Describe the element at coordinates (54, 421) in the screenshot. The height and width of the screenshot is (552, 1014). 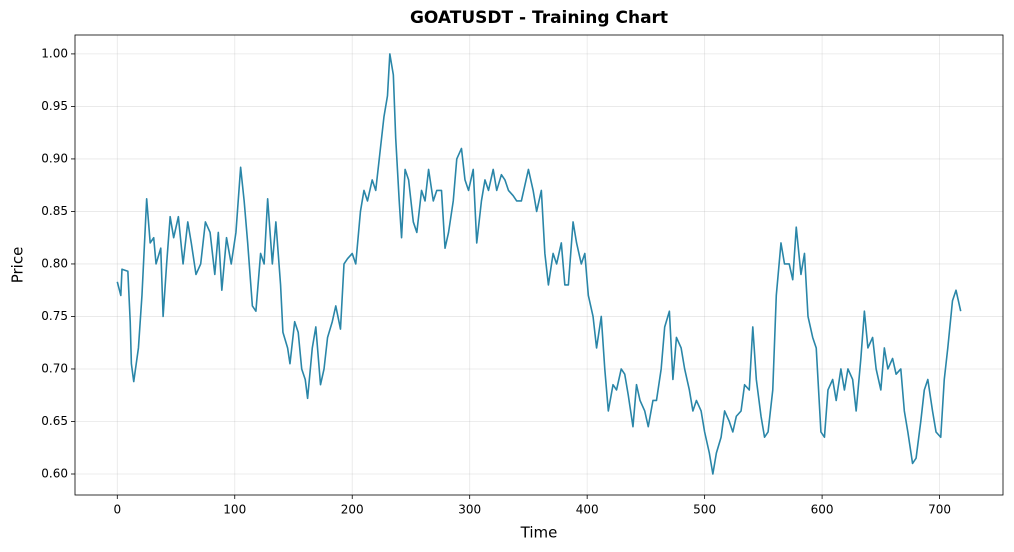
I see `y-tick-label: 0.65` at that location.